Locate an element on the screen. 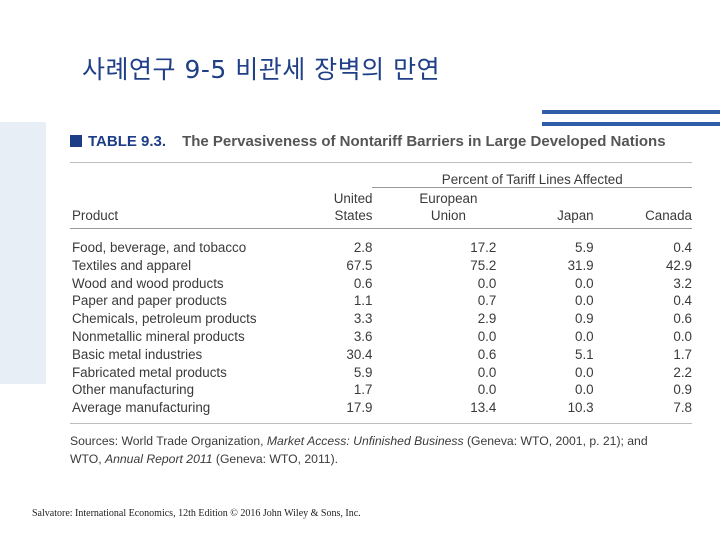 This screenshot has width=720, height=540. table-row: Paper and paper products 1.1 0.7 0.0 0.4 is located at coordinates (381, 301).